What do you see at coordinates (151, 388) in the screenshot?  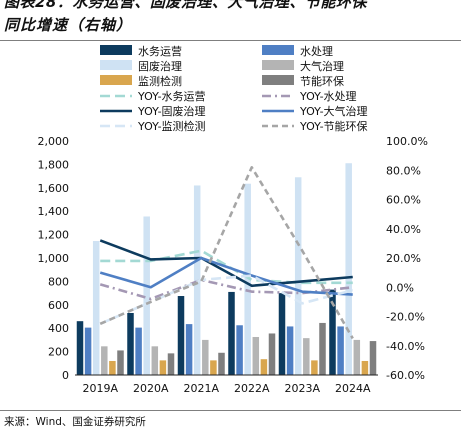 I see `x-tick-label: 2020A` at bounding box center [151, 388].